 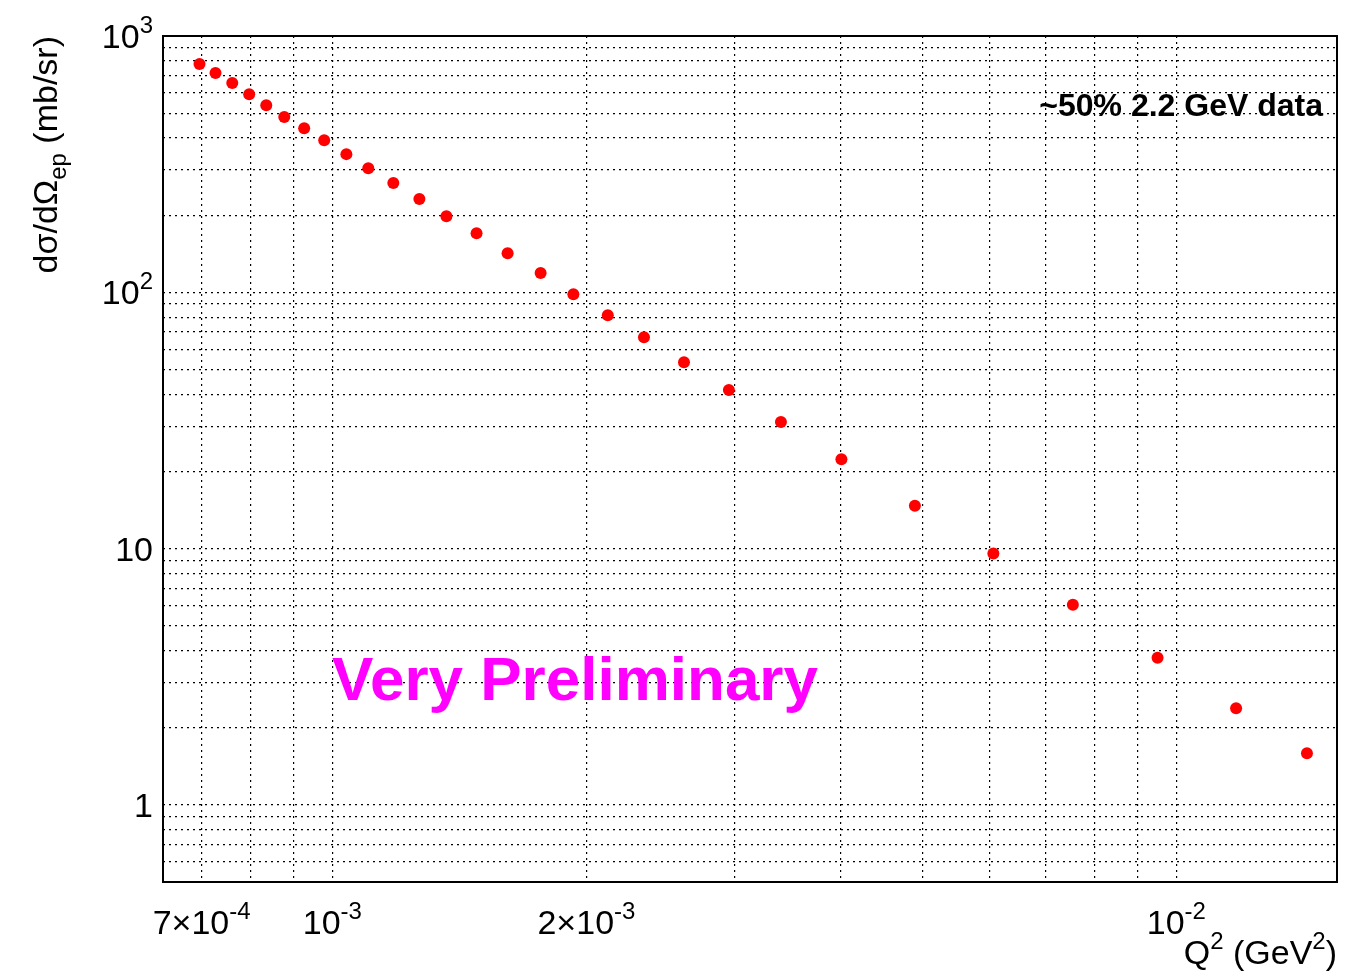 I want to click on annotation: Very Preliminary, so click(x=575, y=678).